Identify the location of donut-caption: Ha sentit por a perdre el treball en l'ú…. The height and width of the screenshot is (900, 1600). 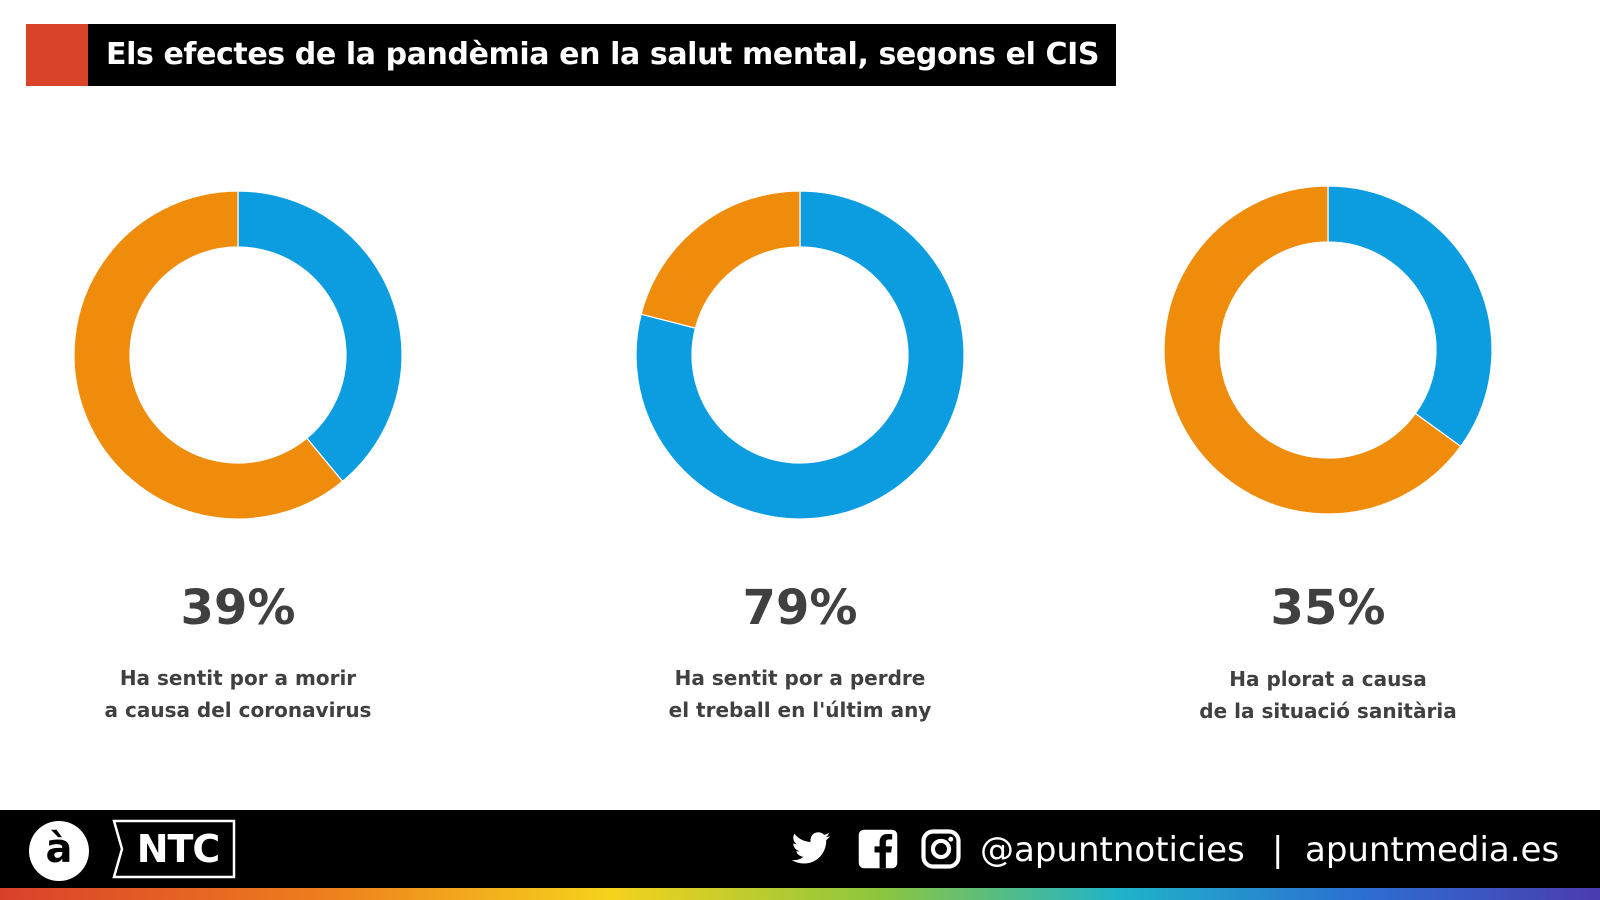
(800, 694).